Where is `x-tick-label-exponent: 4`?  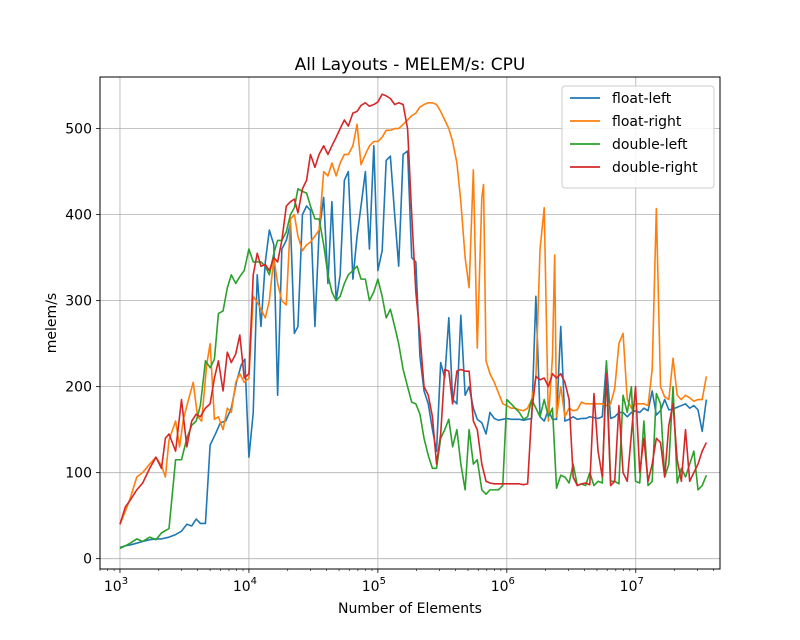
x-tick-label-exponent: 4 is located at coordinates (254, 581).